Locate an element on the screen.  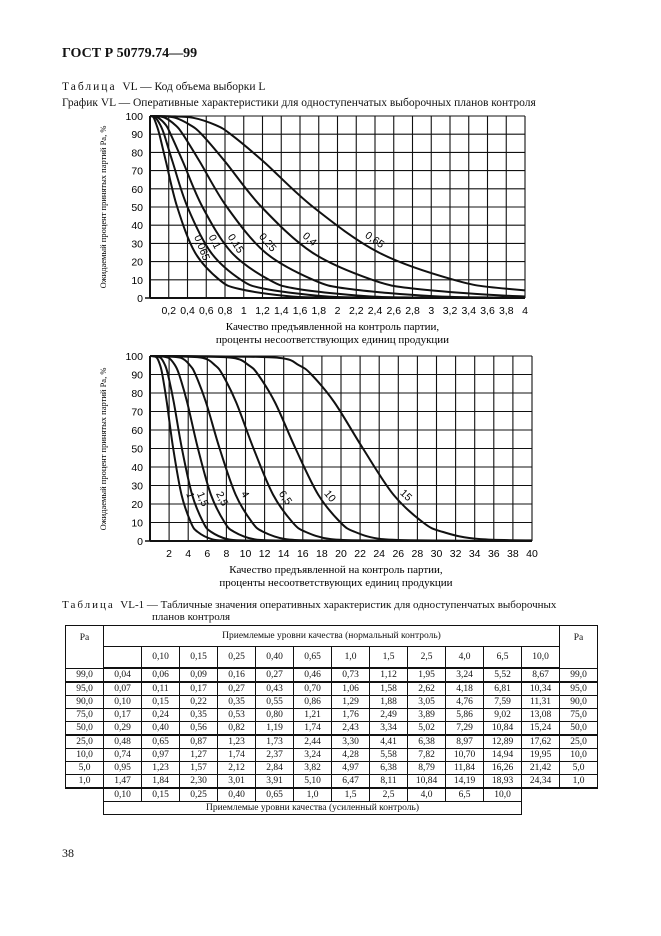
table-caption: Таблица VL — Код объема выборки L is located at coordinates (163, 87).